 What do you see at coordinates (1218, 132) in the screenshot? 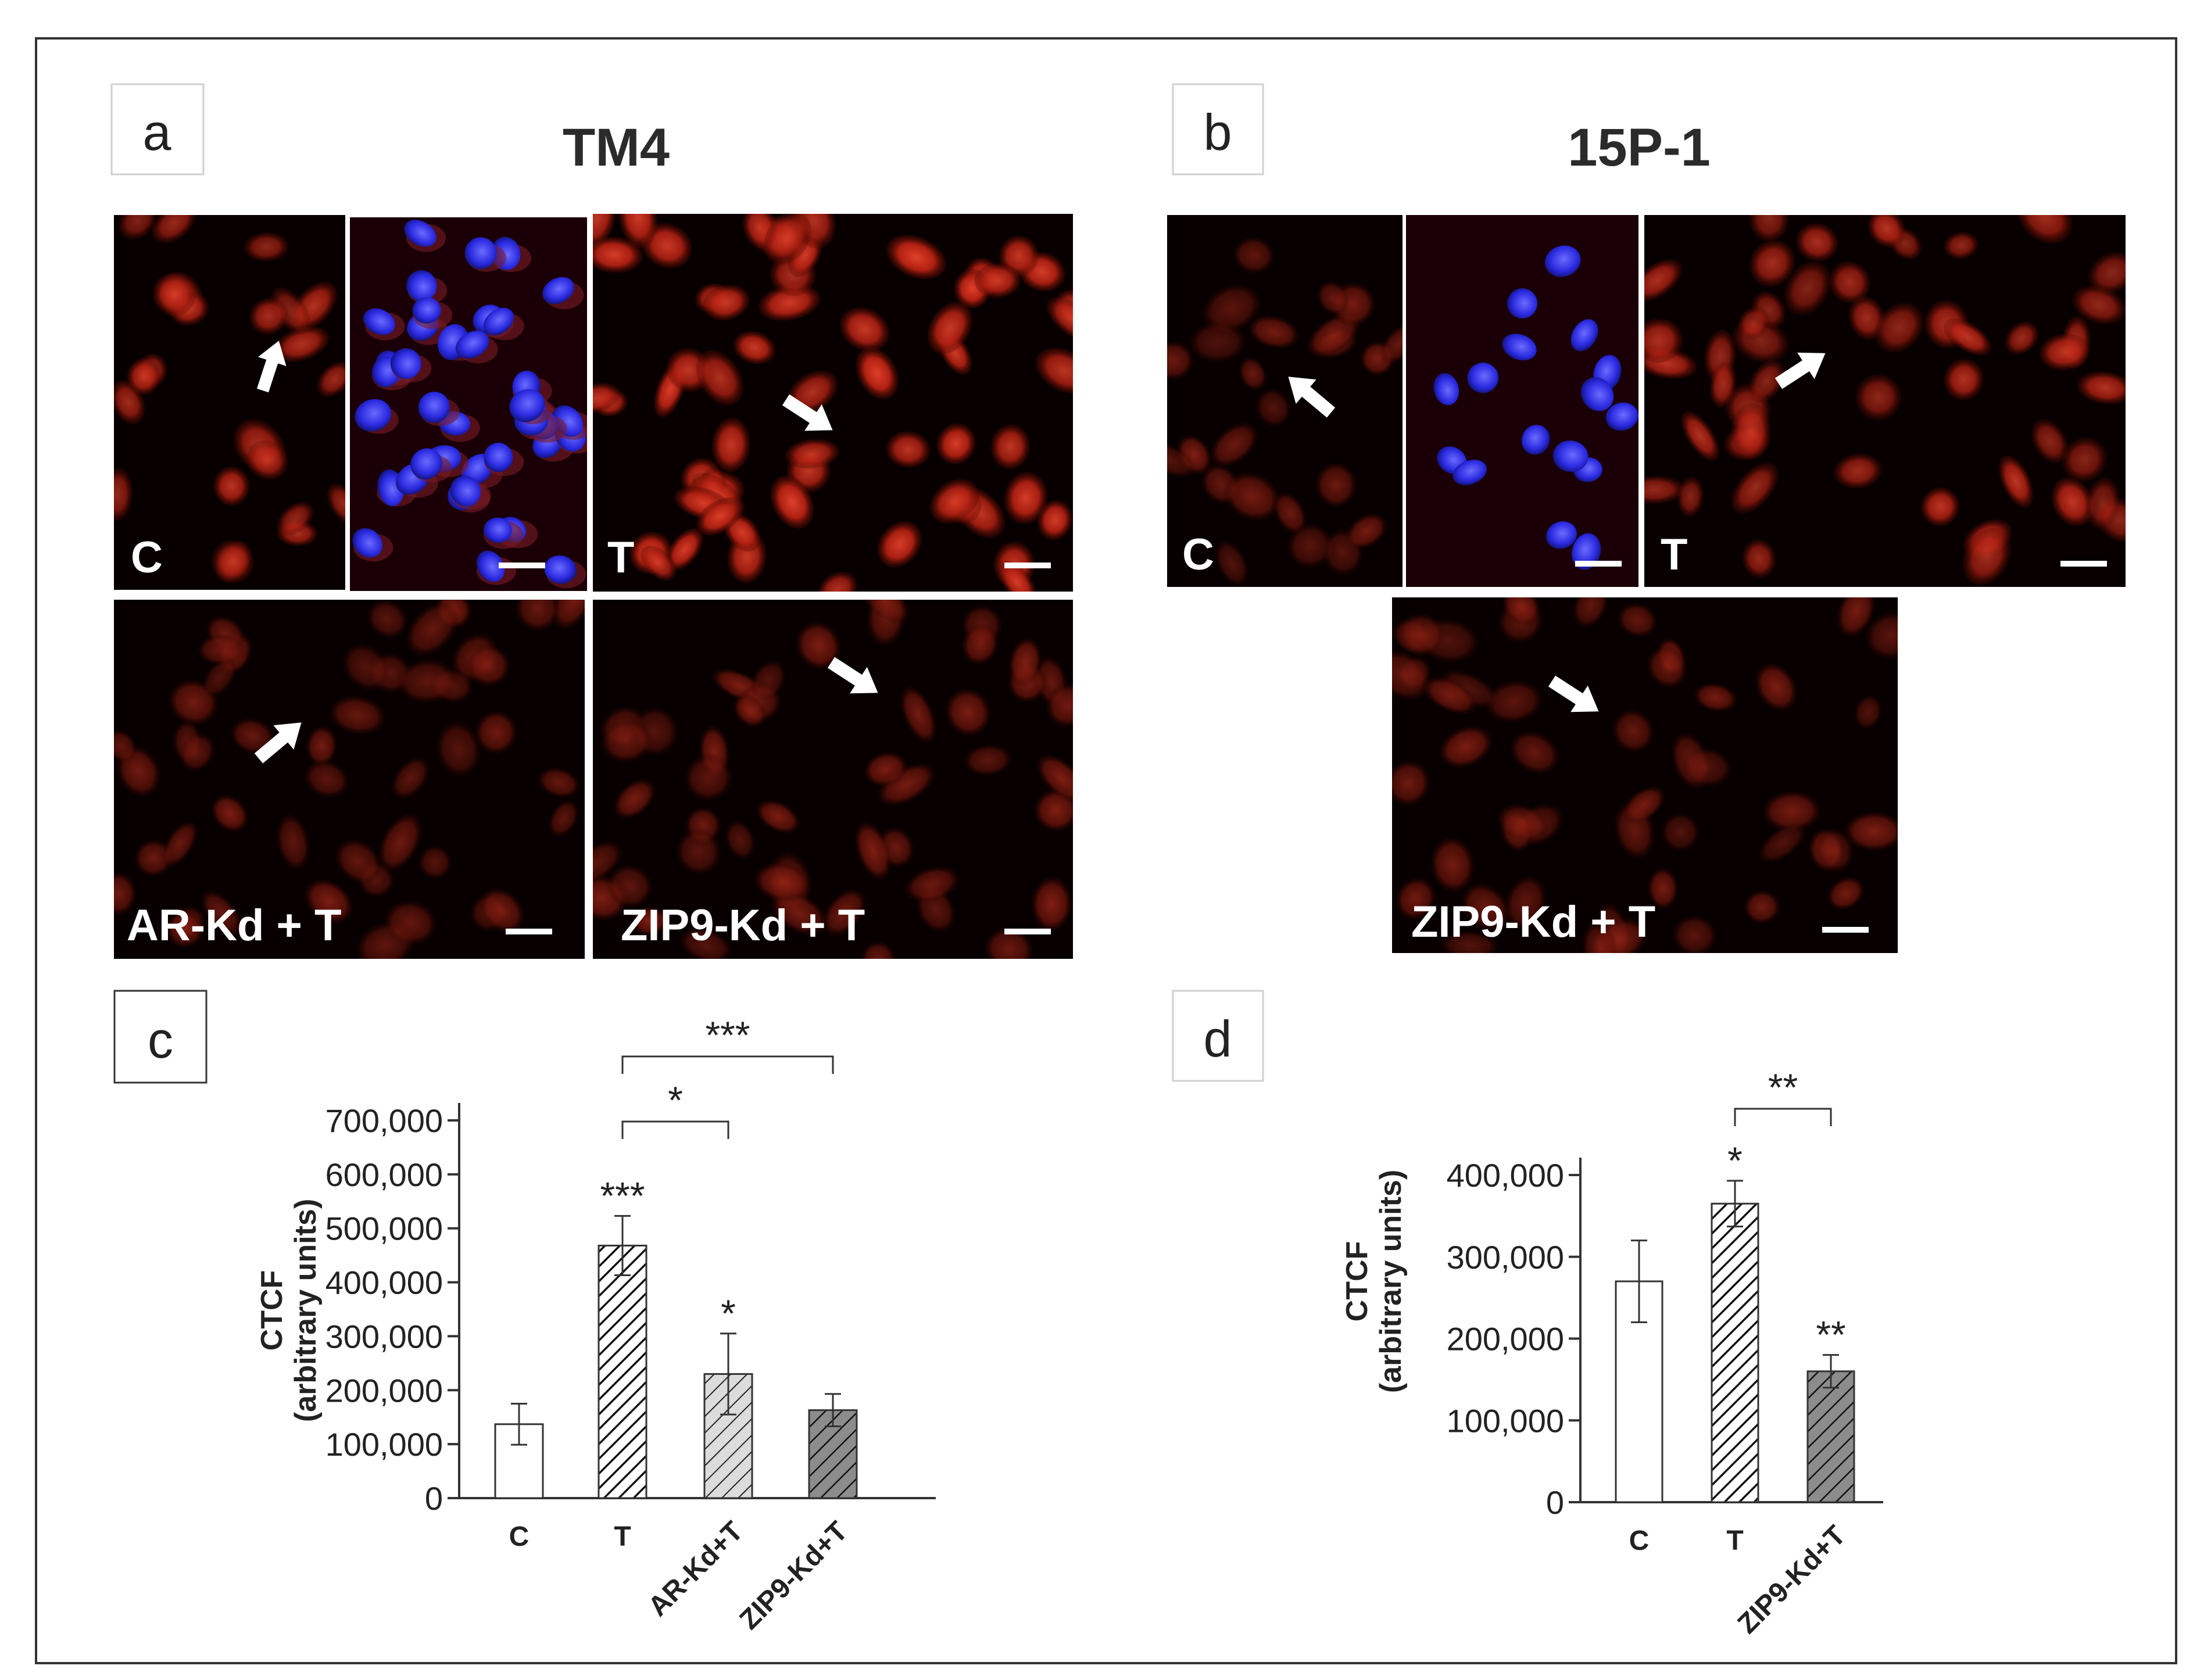
I see `panel-b-letter: b` at bounding box center [1218, 132].